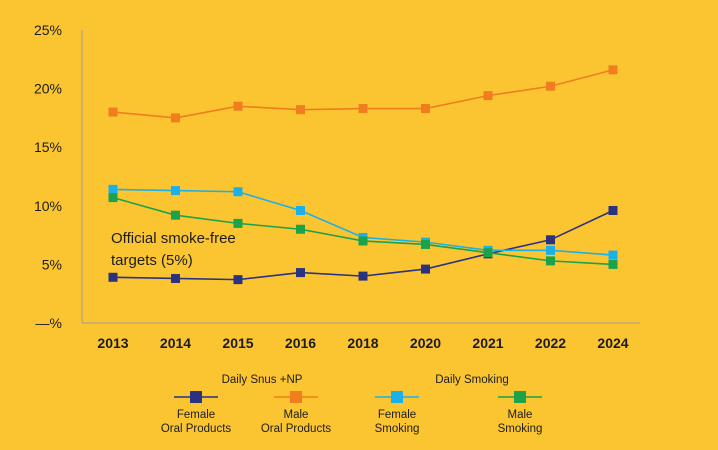 The image size is (718, 450). I want to click on annotation-text: Official smoke-free, so click(173, 238).